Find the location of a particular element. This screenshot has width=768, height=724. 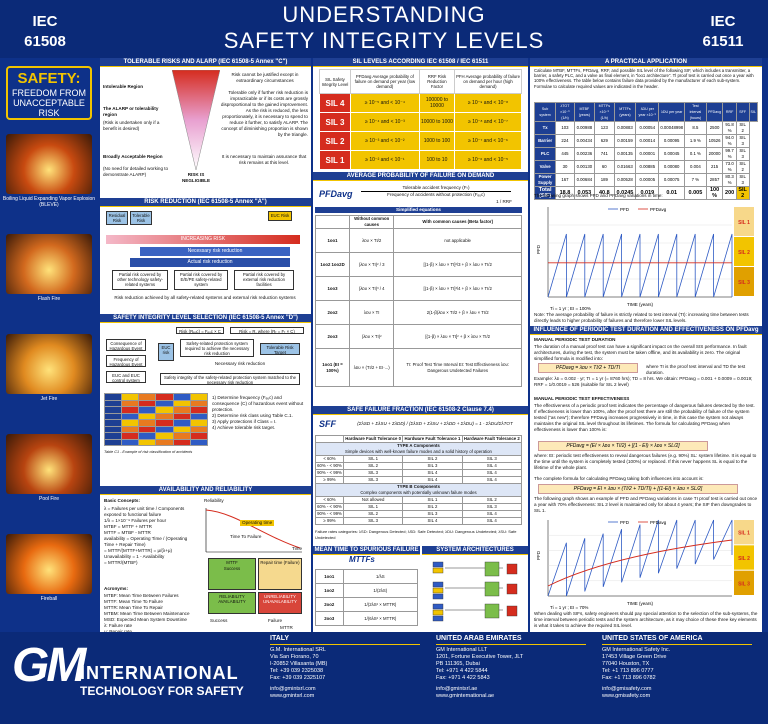

acronym-item: MTBM: Mean Time Between Maintenance is located at coordinates (147, 613).